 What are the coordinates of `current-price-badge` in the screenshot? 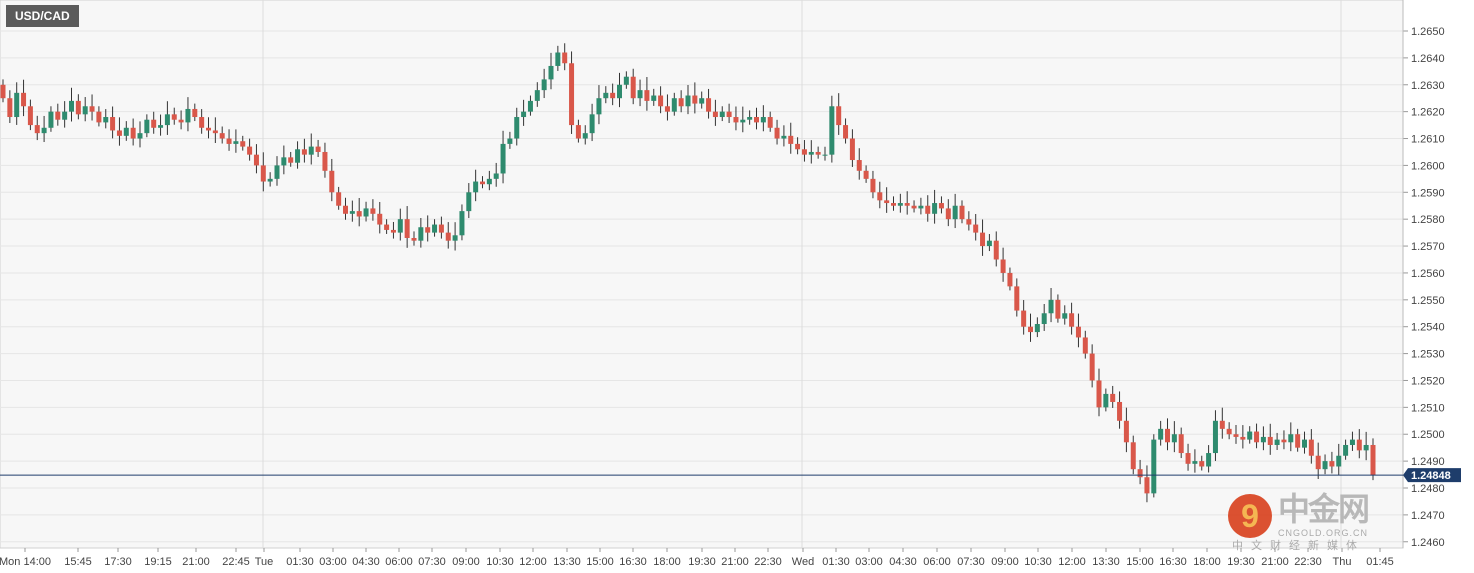 It's located at (1432, 475).